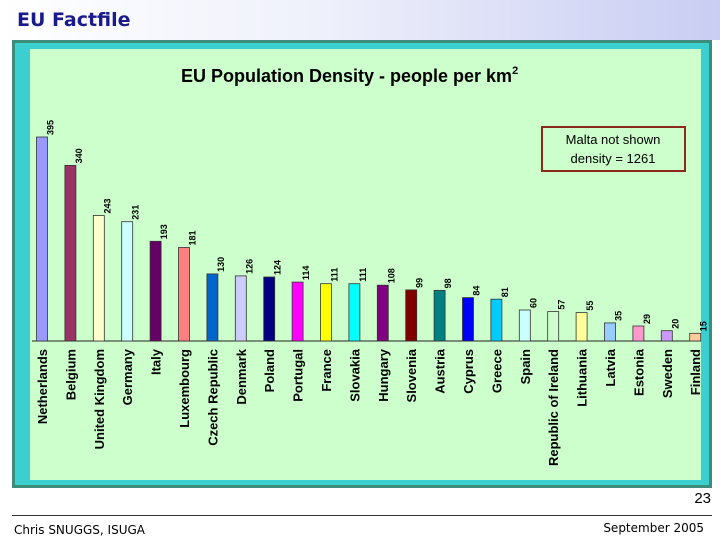 Image resolution: width=720 pixels, height=540 pixels. Describe the element at coordinates (653, 528) in the screenshot. I see `footer-date: September 2005` at that location.